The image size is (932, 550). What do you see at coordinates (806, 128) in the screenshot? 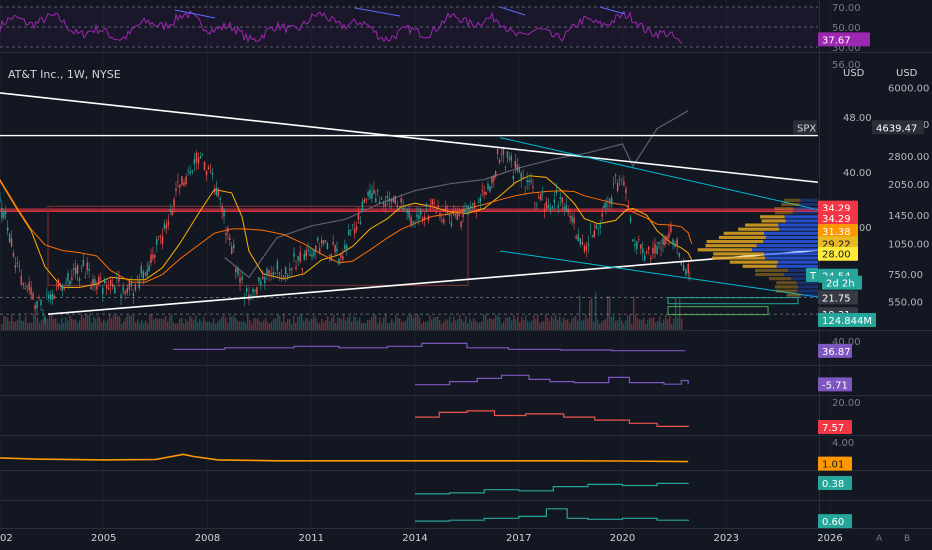
I see `spx-label: SPX` at bounding box center [806, 128].